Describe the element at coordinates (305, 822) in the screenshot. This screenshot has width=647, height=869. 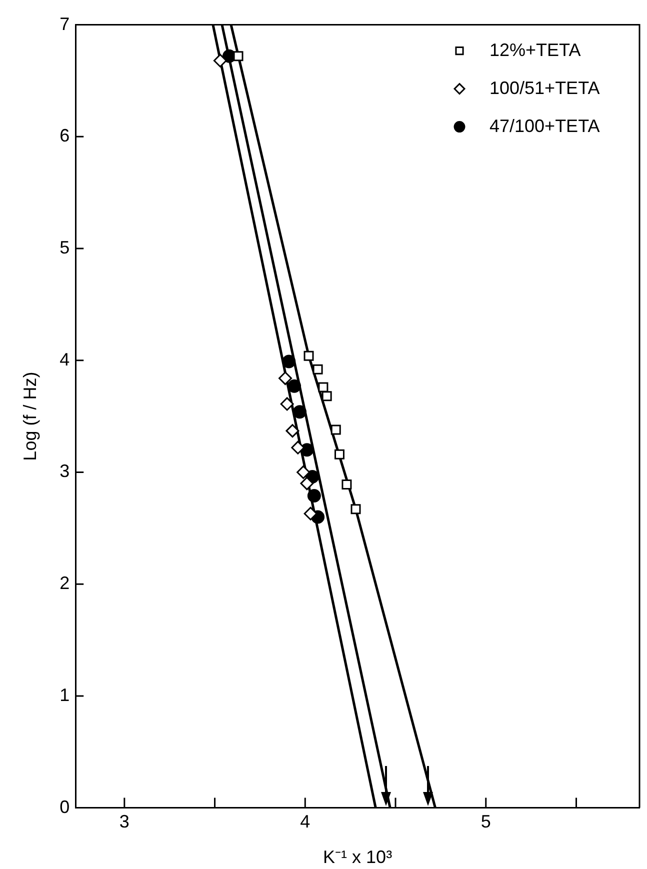
I see `x-tick-label: 4` at that location.